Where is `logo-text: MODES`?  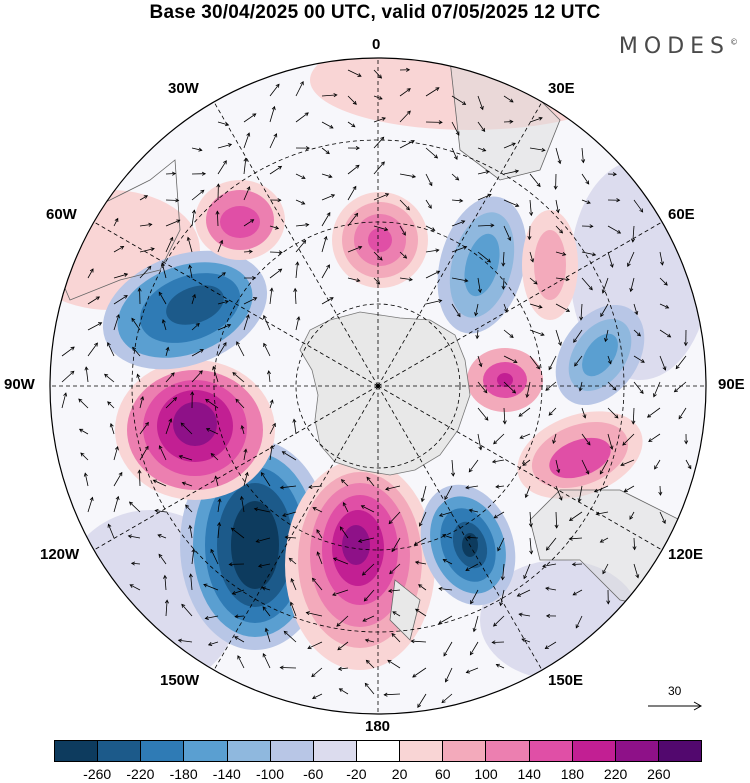 logo-text: MODES is located at coordinates (674, 46).